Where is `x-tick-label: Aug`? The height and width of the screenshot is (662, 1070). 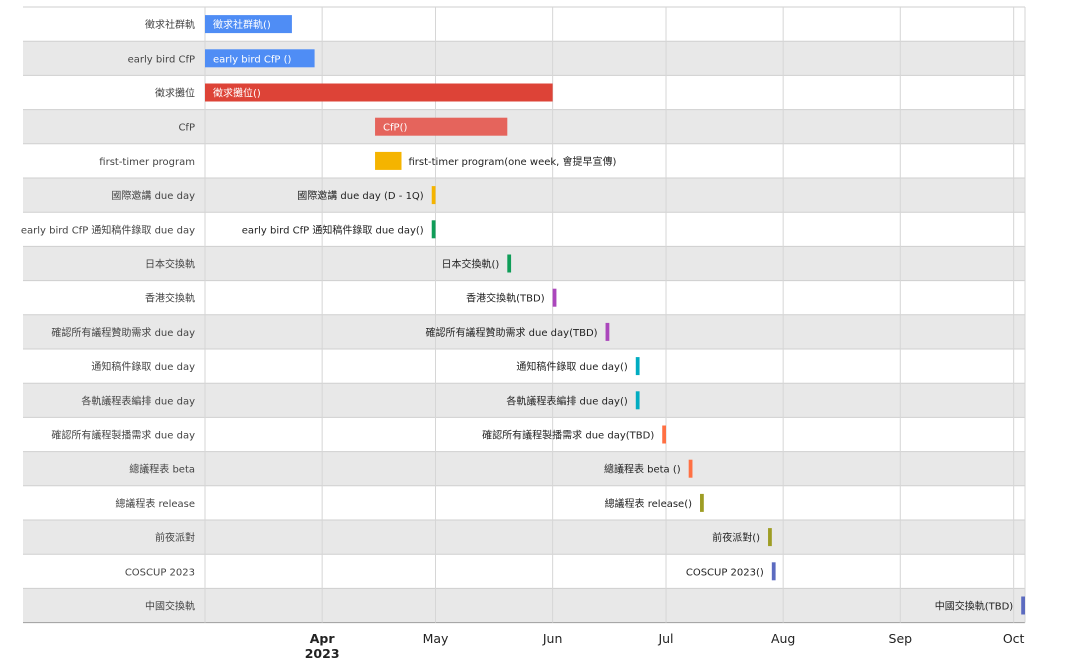 x-tick-label: Aug is located at coordinates (783, 638).